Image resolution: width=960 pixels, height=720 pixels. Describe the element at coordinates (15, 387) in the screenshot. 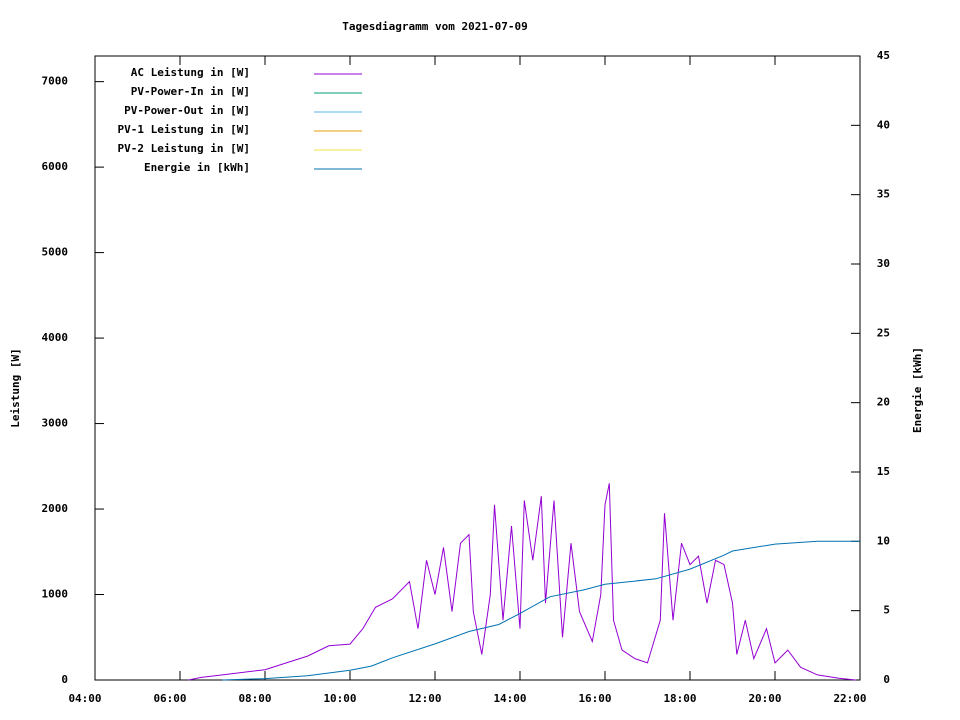

I see `y-axis-label: Leistung [W]` at that location.